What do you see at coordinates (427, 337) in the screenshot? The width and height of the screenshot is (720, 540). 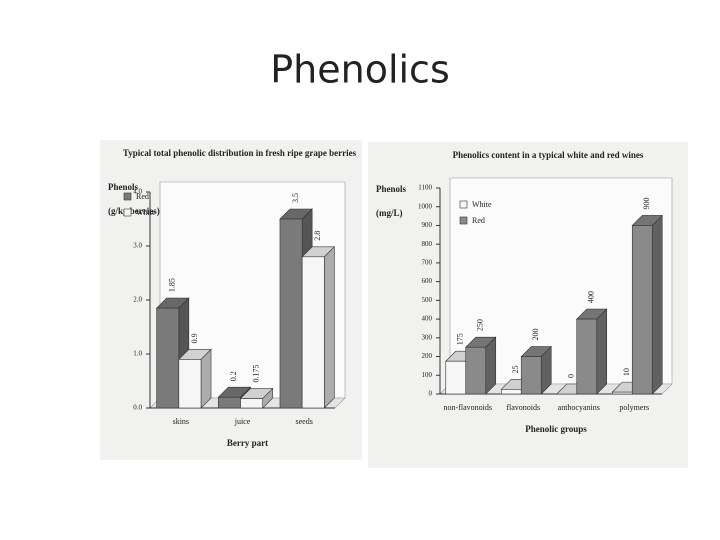 I see `y-tick-label: 300` at bounding box center [427, 337].